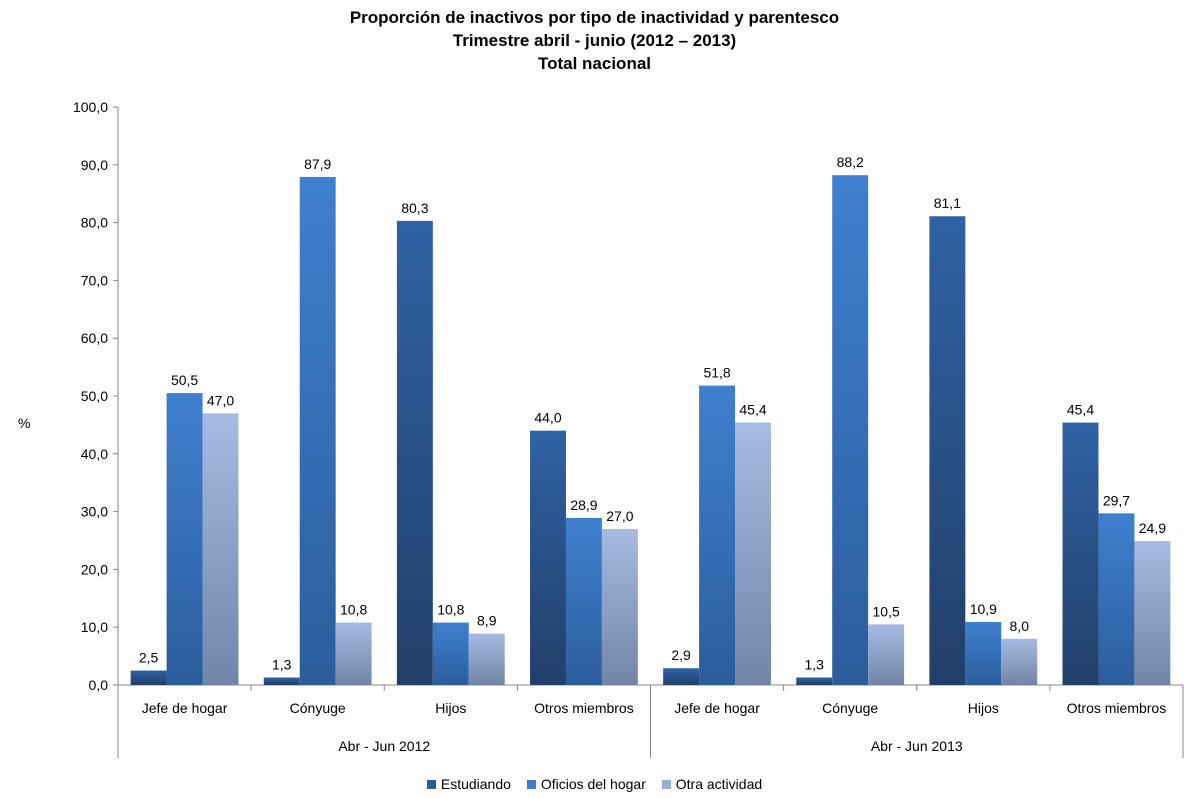  What do you see at coordinates (414, 208) in the screenshot?
I see `data-label: 80,3` at bounding box center [414, 208].